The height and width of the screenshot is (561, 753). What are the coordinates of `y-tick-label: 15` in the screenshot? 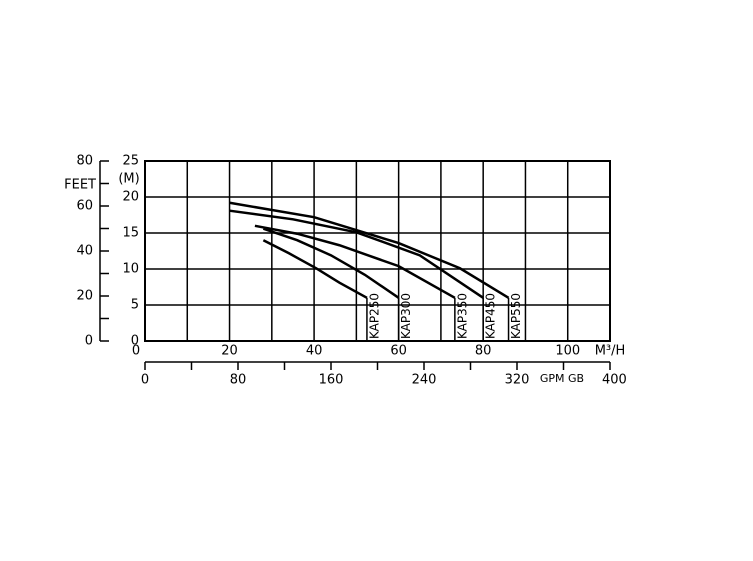 It's located at (130, 233).